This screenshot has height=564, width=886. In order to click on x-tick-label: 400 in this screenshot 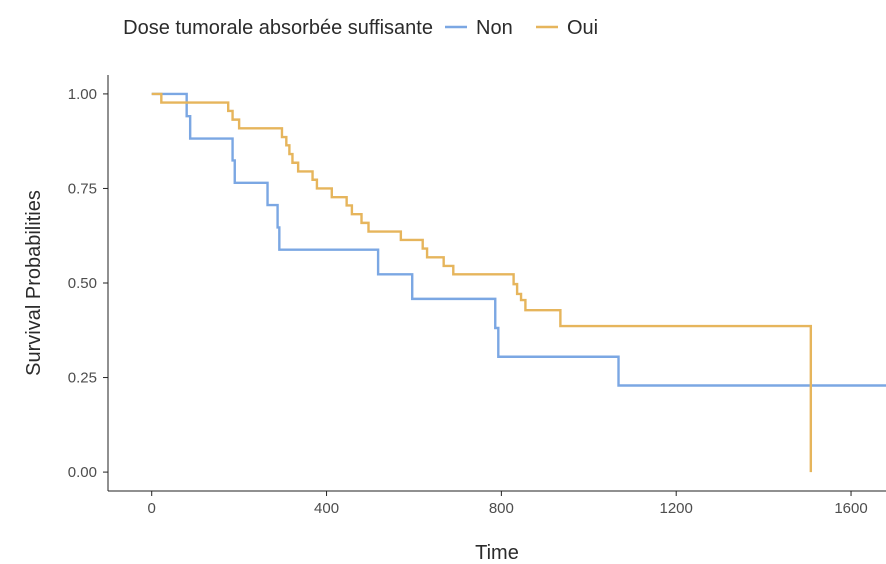, I will do `click(326, 508)`.